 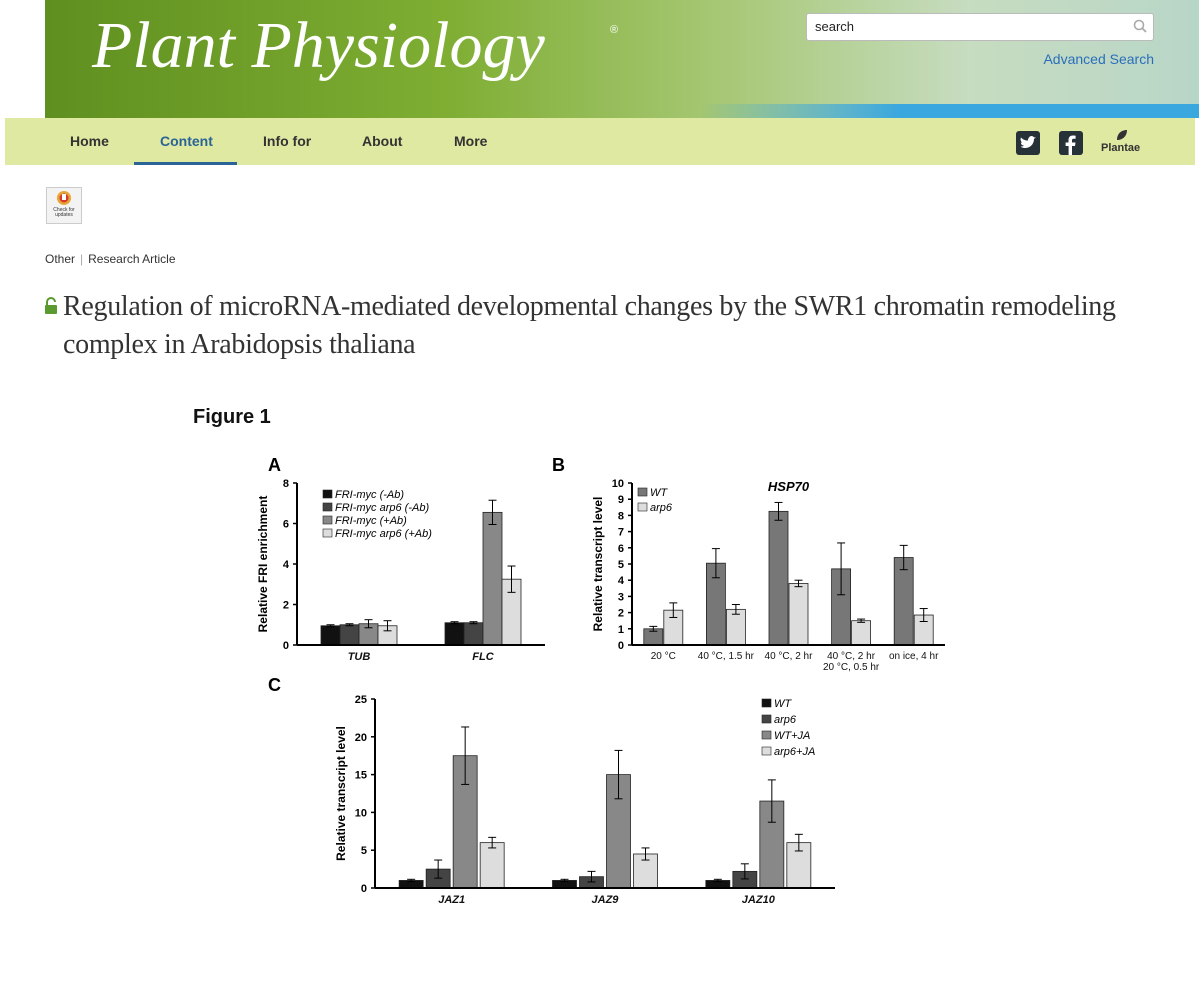 I want to click on search-input: search, so click(x=980, y=27).